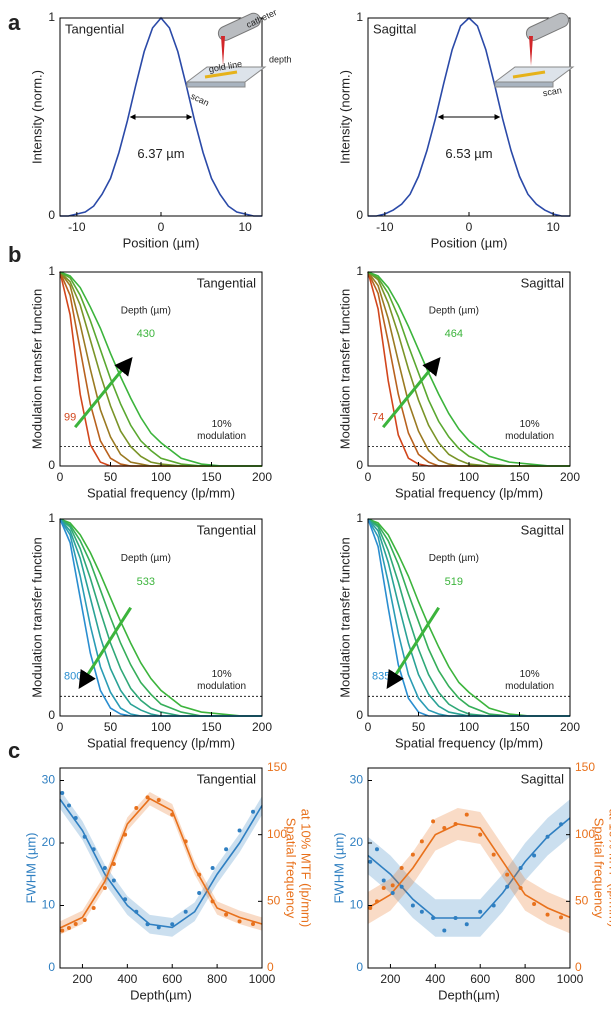 The height and width of the screenshot is (1023, 611). I want to click on inset-label: catheter, so click(262, 18).